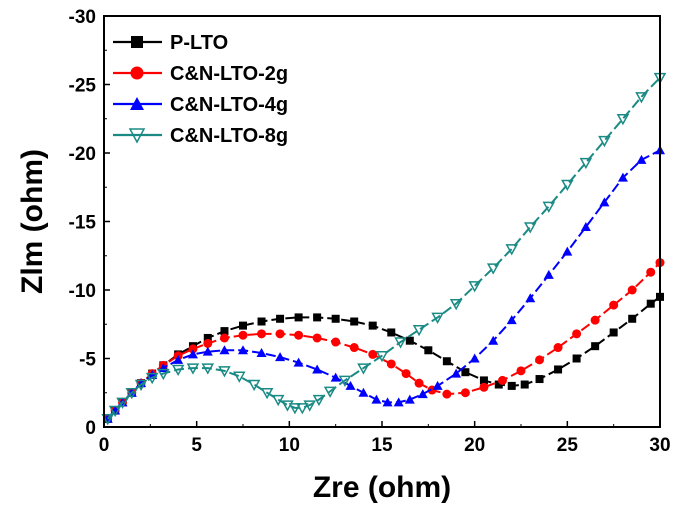 Image resolution: width=680 pixels, height=508 pixels. I want to click on x-axis-title: Zre (ohm), so click(382, 487).